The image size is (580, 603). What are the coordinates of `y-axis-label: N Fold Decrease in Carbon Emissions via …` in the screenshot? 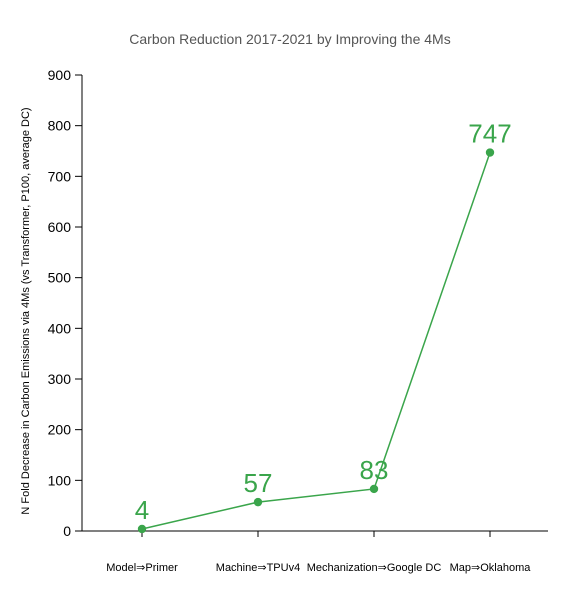 It's located at (26, 310).